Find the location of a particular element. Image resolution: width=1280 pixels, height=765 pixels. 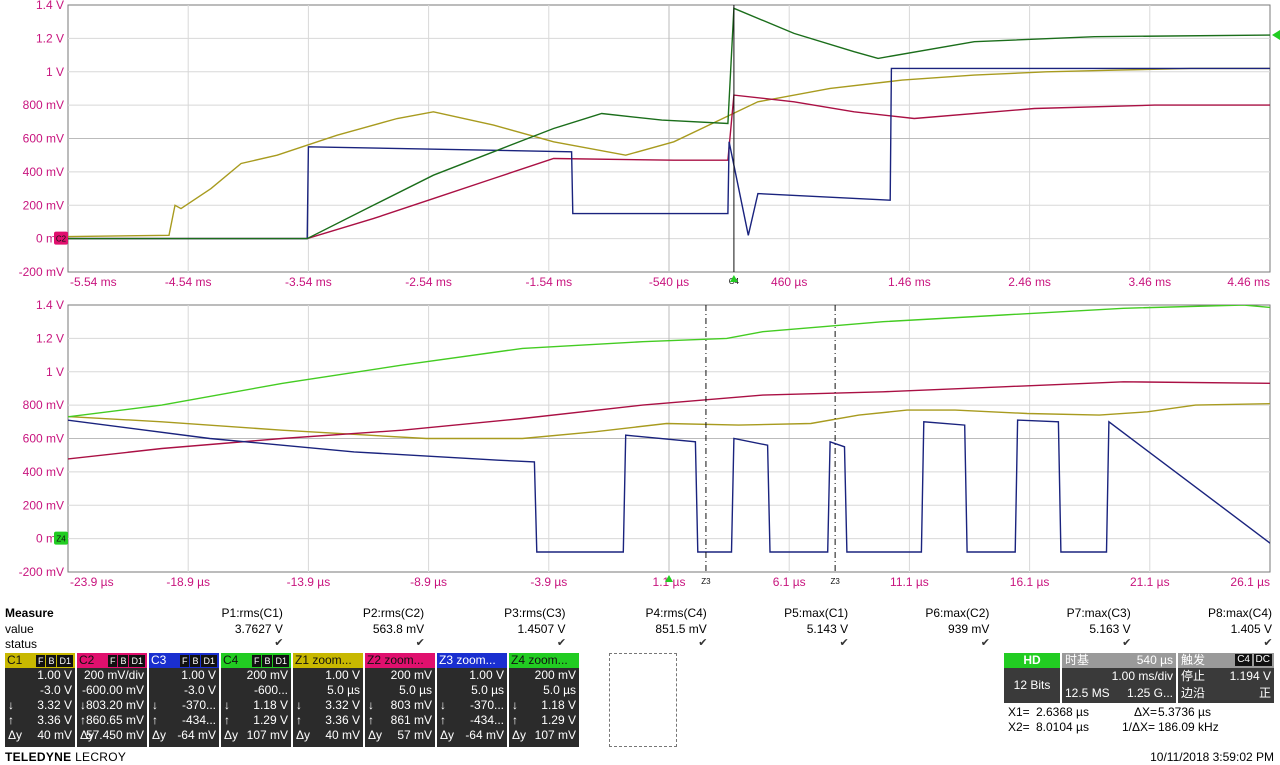

descriptor-cursor-up: 1.29 V is located at coordinates (558, 720).